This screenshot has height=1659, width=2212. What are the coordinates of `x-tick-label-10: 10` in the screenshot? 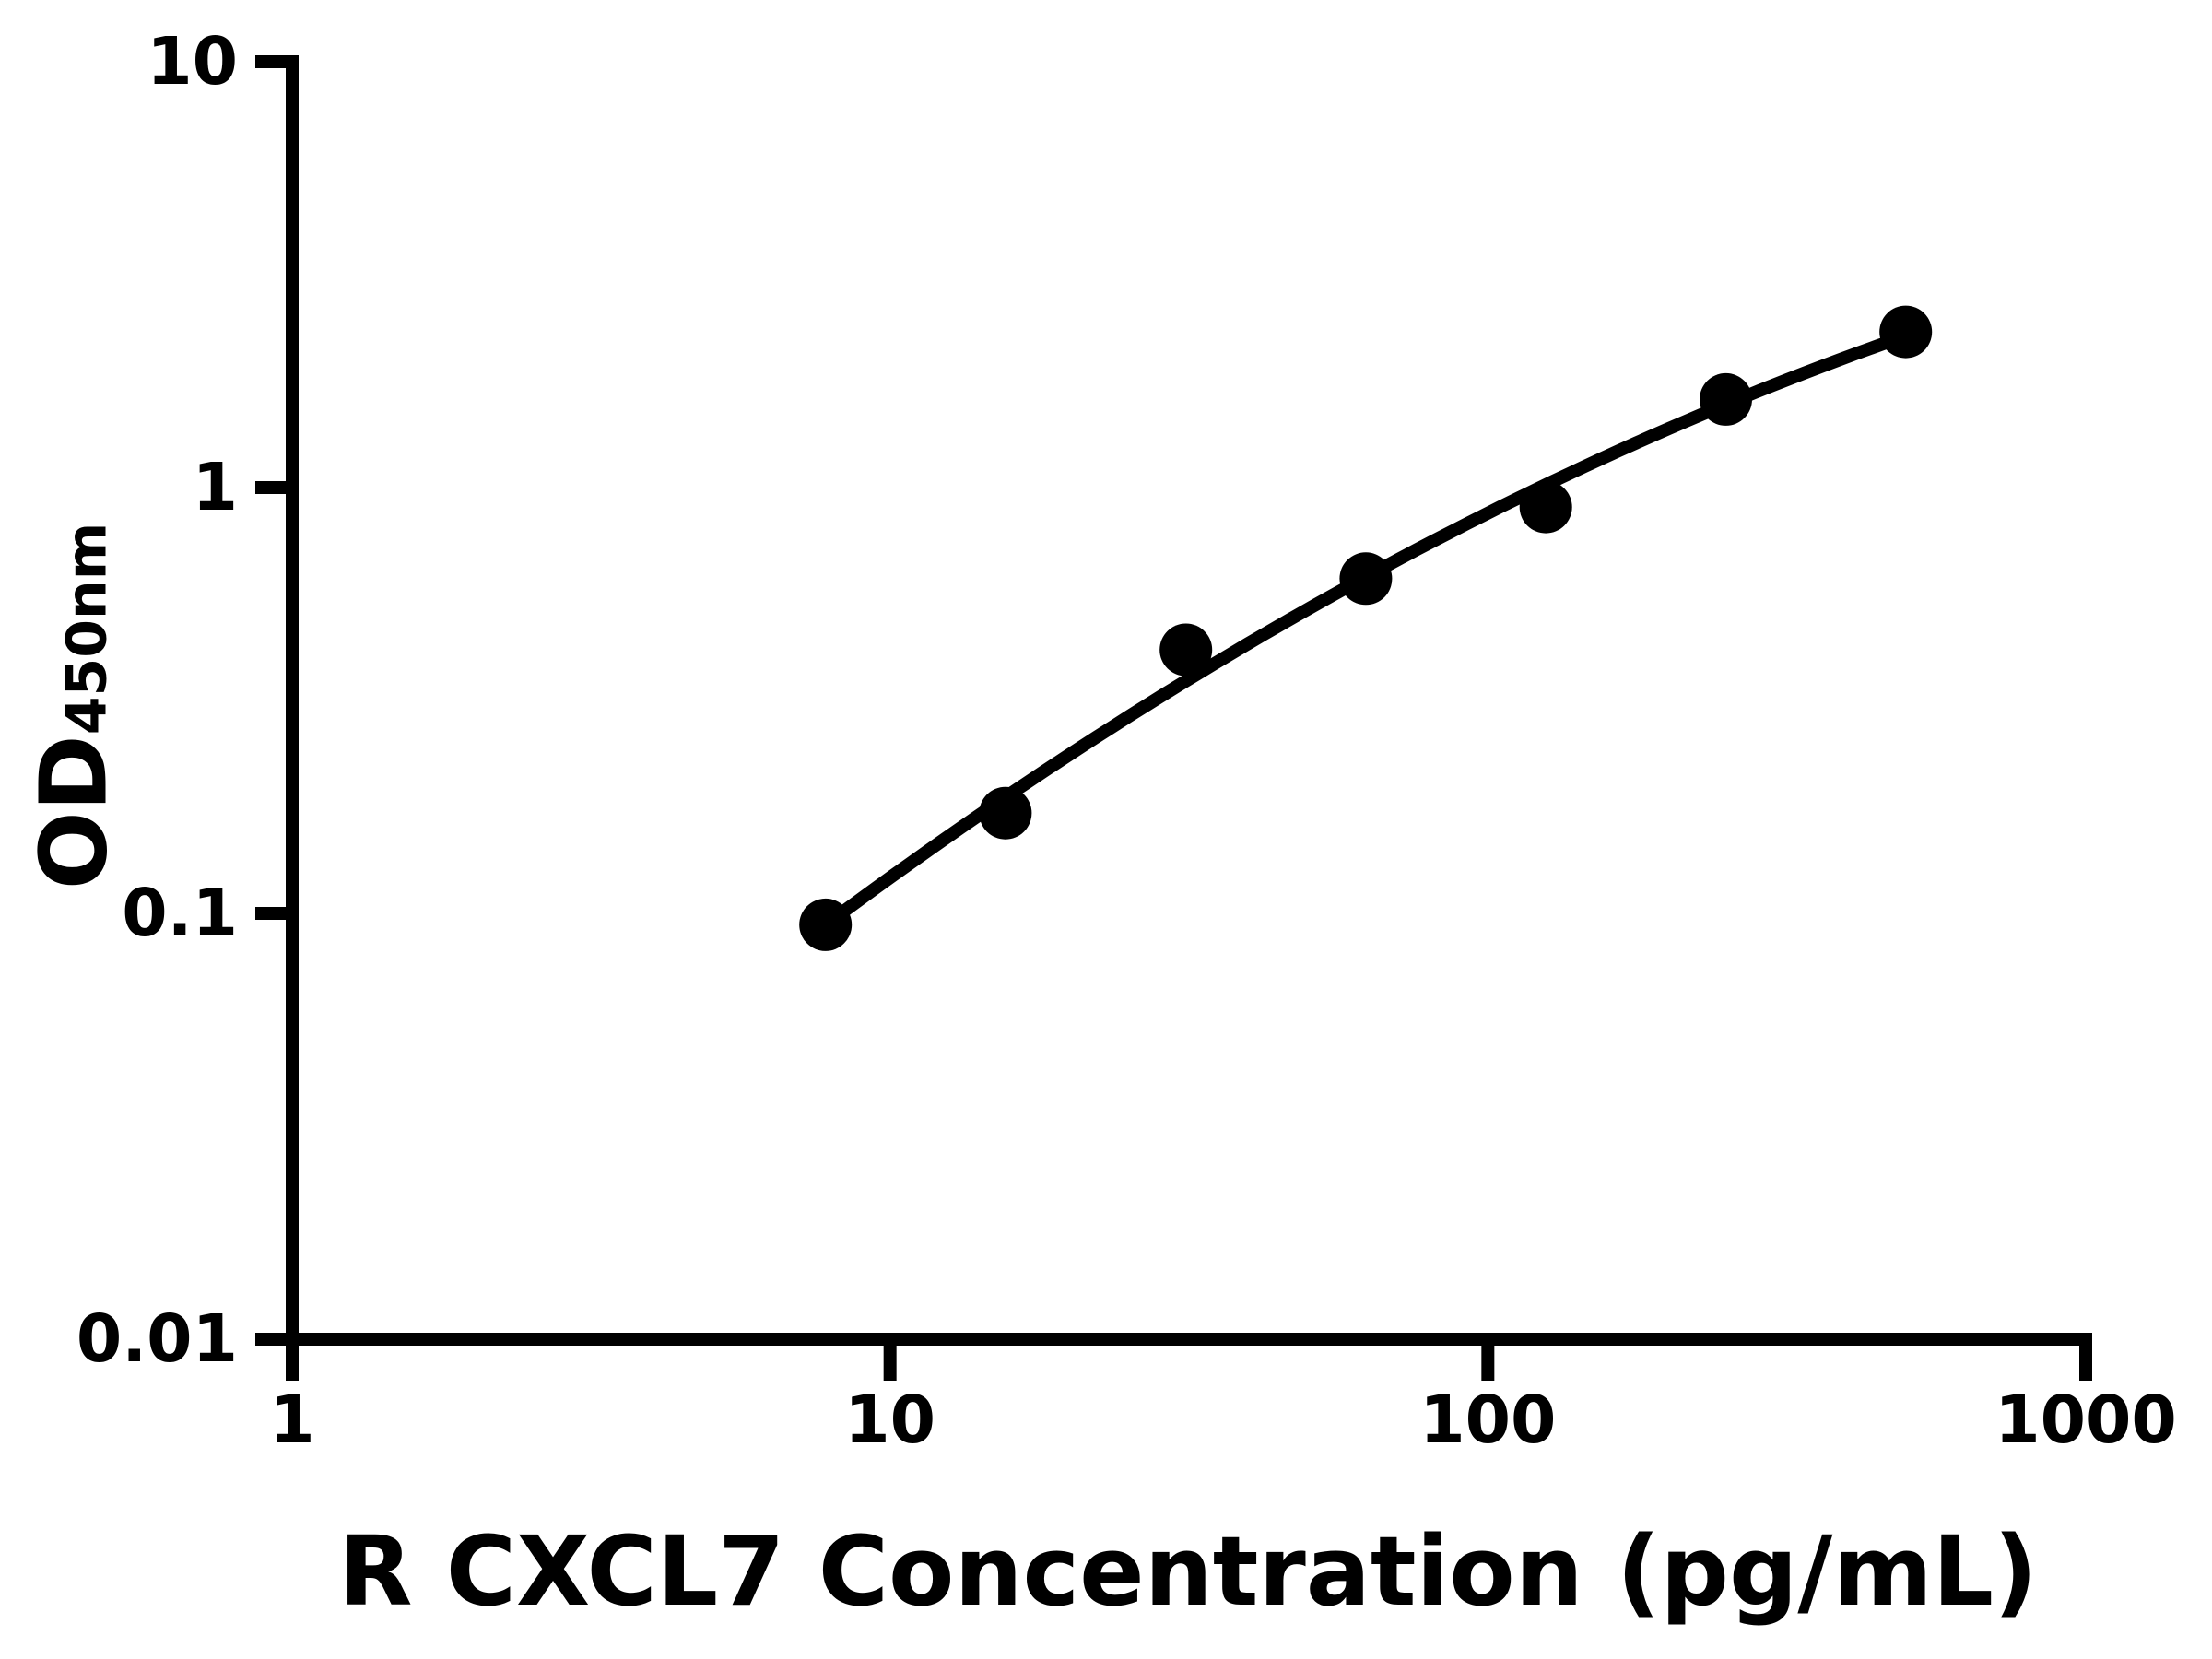 It's located at (890, 1420).